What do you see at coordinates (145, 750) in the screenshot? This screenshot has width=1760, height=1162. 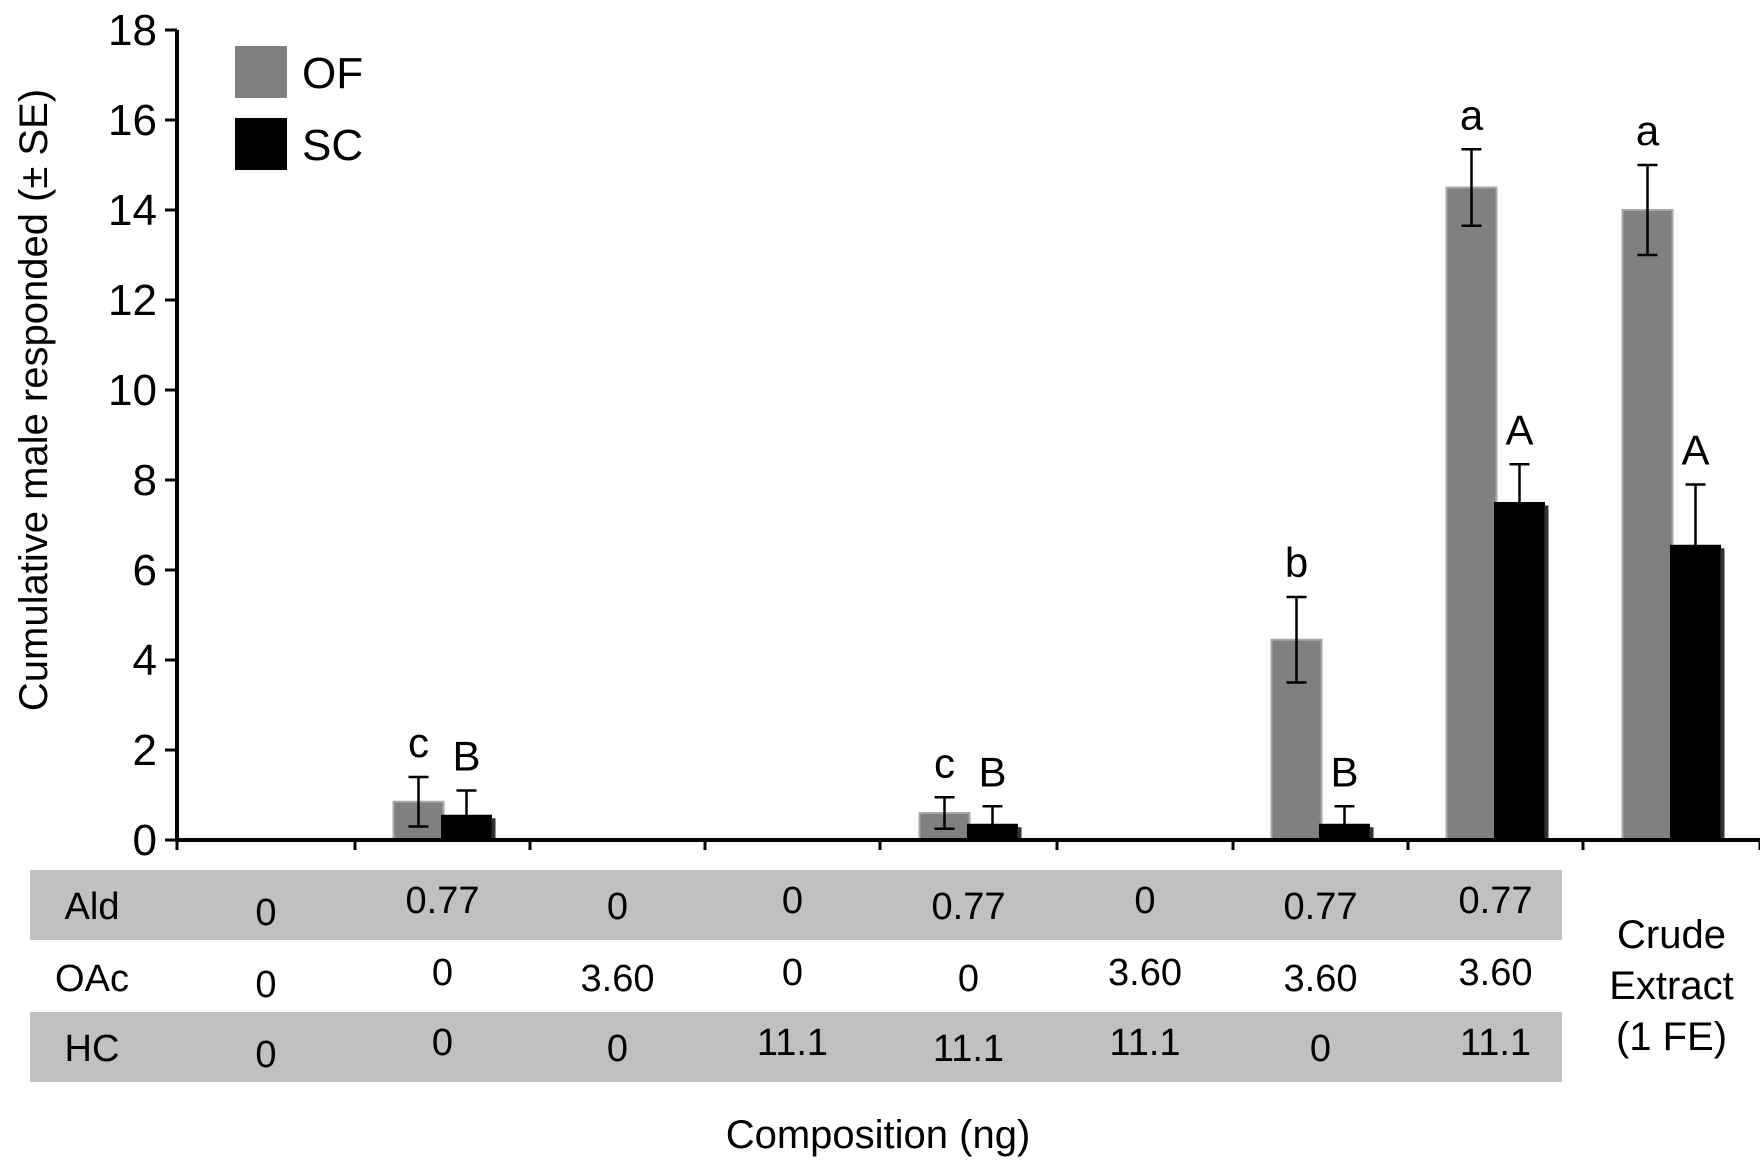 I see `y-tick-label: 2` at bounding box center [145, 750].